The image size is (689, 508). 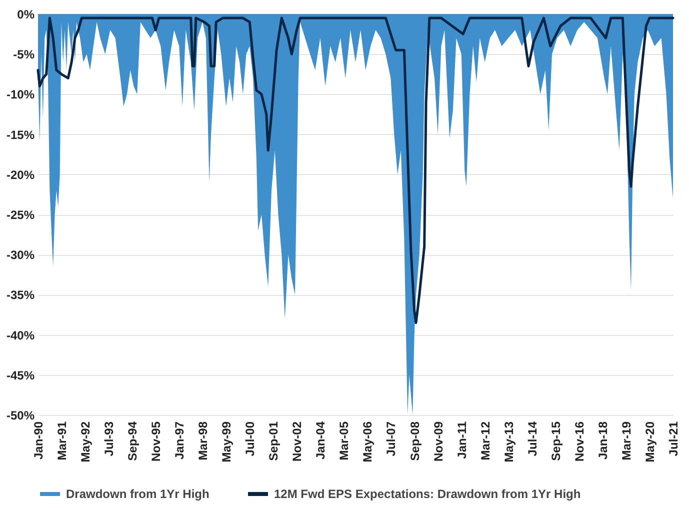 I want to click on x-tick-label: Nov-09, so click(x=438, y=441).